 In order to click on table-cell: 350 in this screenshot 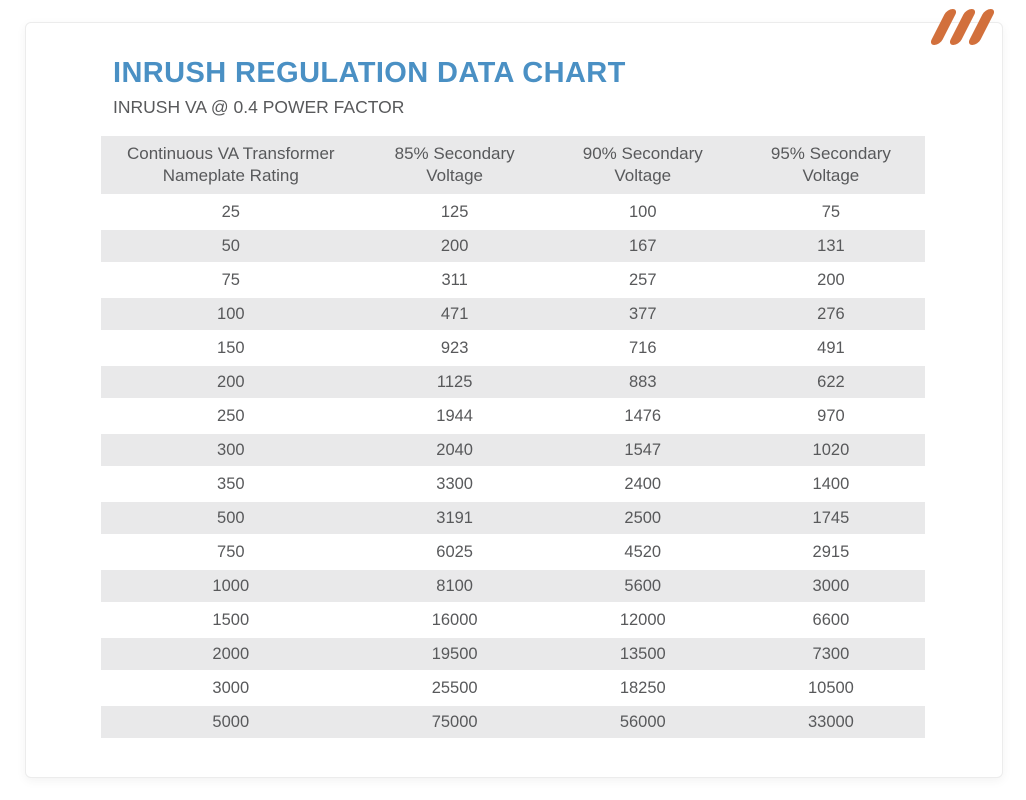, I will do `click(231, 483)`.